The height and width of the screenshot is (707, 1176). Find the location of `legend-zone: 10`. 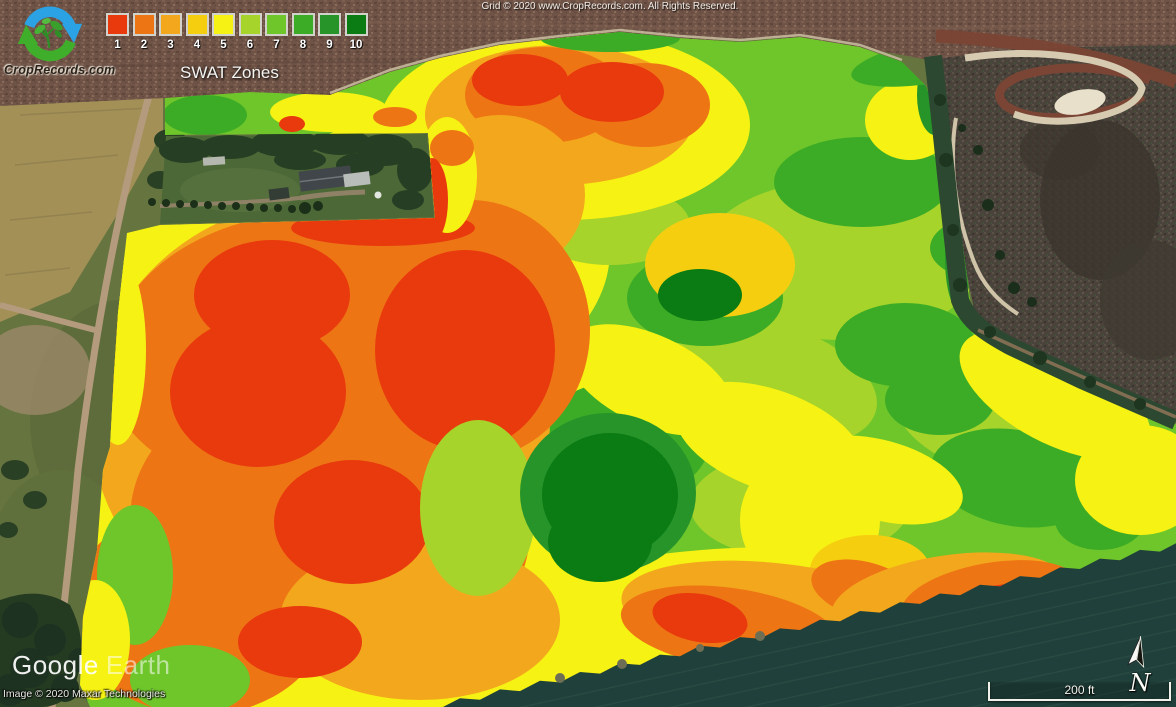

legend-zone: 10 is located at coordinates (356, 32).